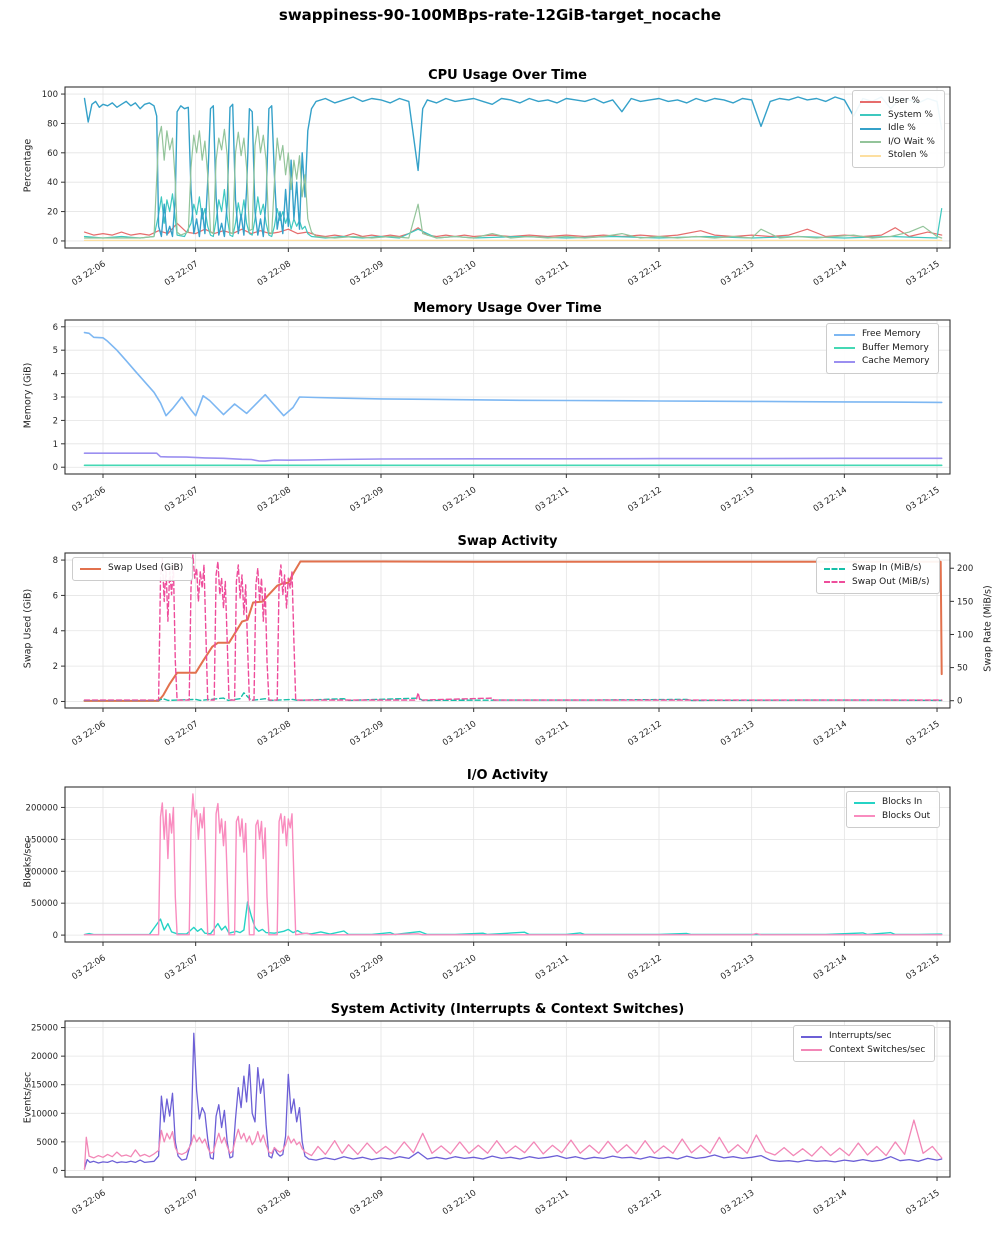  What do you see at coordinates (902, 128) in the screenshot?
I see `legend-label: Idle %` at bounding box center [902, 128].